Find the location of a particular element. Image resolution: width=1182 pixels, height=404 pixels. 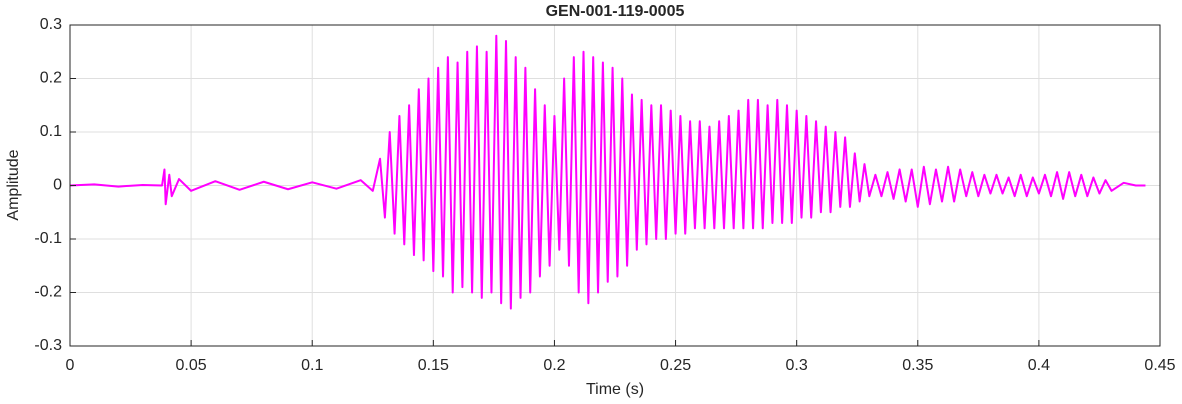

x-tick-label: 0.05 is located at coordinates (191, 365).